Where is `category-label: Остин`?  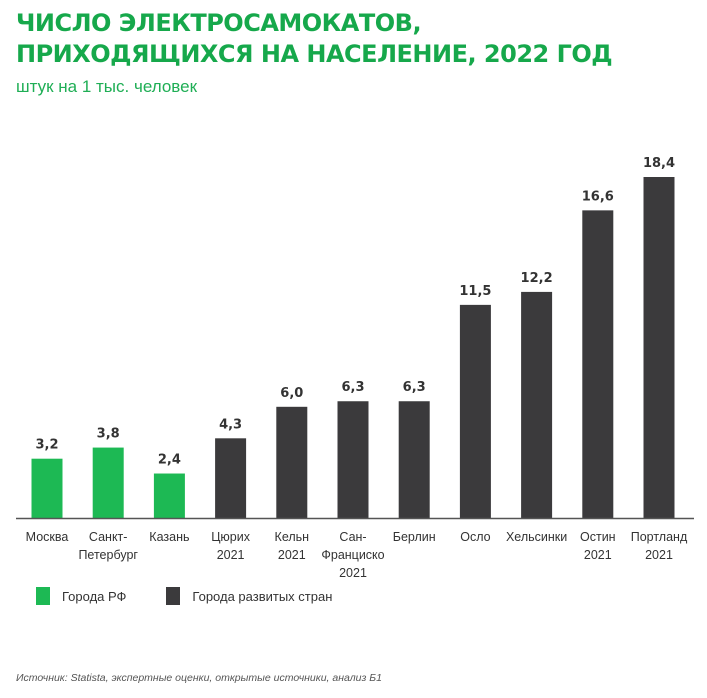 category-label: Остин is located at coordinates (598, 537).